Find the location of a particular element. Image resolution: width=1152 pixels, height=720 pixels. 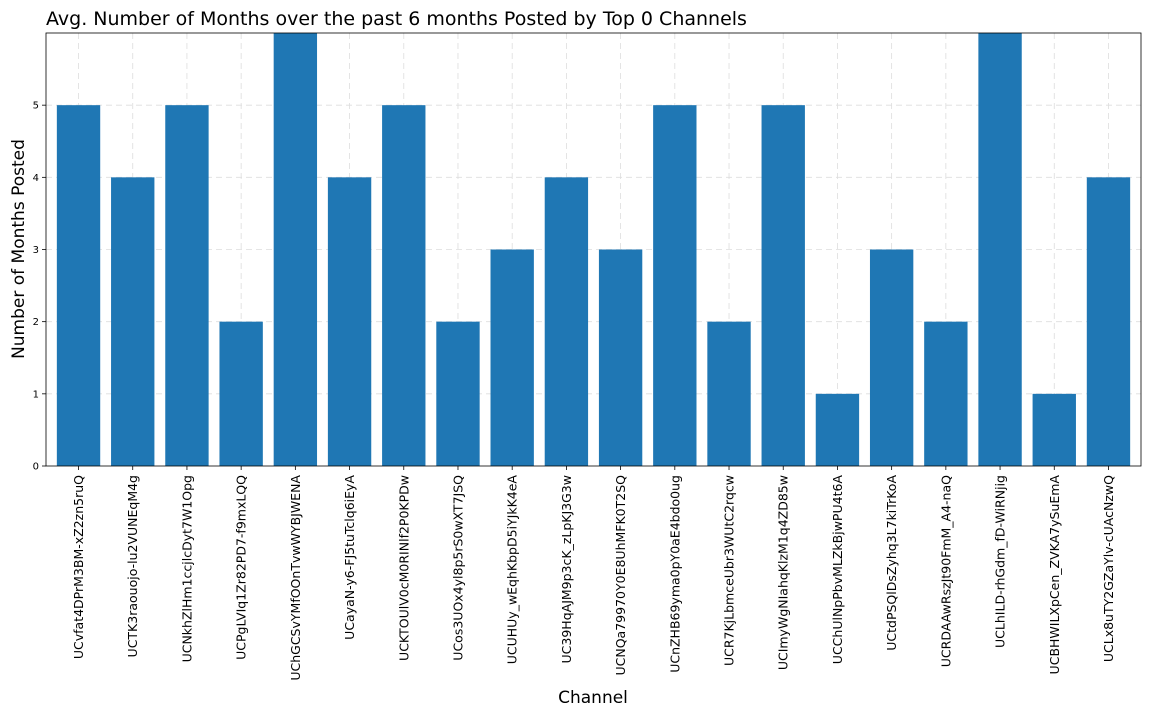

x-tick-label: UCTK3raouojo-lu2VUNEqM4g is located at coordinates (132, 566).